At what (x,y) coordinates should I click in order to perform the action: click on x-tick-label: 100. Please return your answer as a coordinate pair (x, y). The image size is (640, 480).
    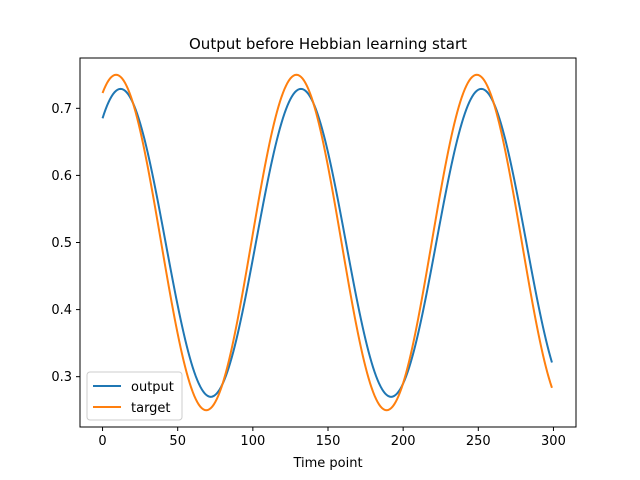
    Looking at the image, I should click on (252, 441).